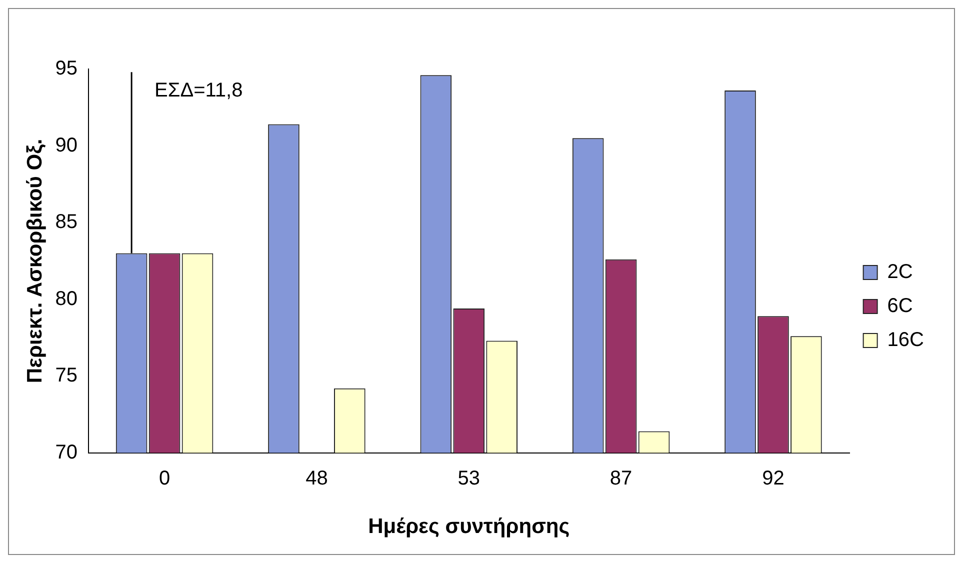  What do you see at coordinates (621, 478) in the screenshot?
I see `x-tick-label: 87` at bounding box center [621, 478].